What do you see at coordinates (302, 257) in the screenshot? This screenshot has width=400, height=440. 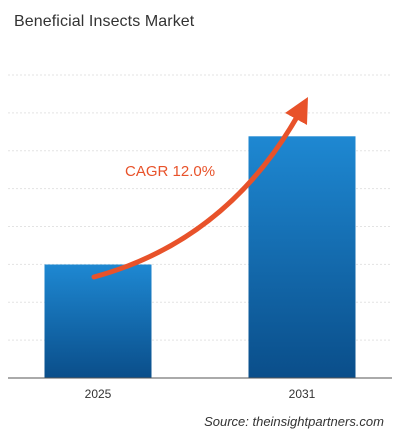 I see `bar-2031` at bounding box center [302, 257].